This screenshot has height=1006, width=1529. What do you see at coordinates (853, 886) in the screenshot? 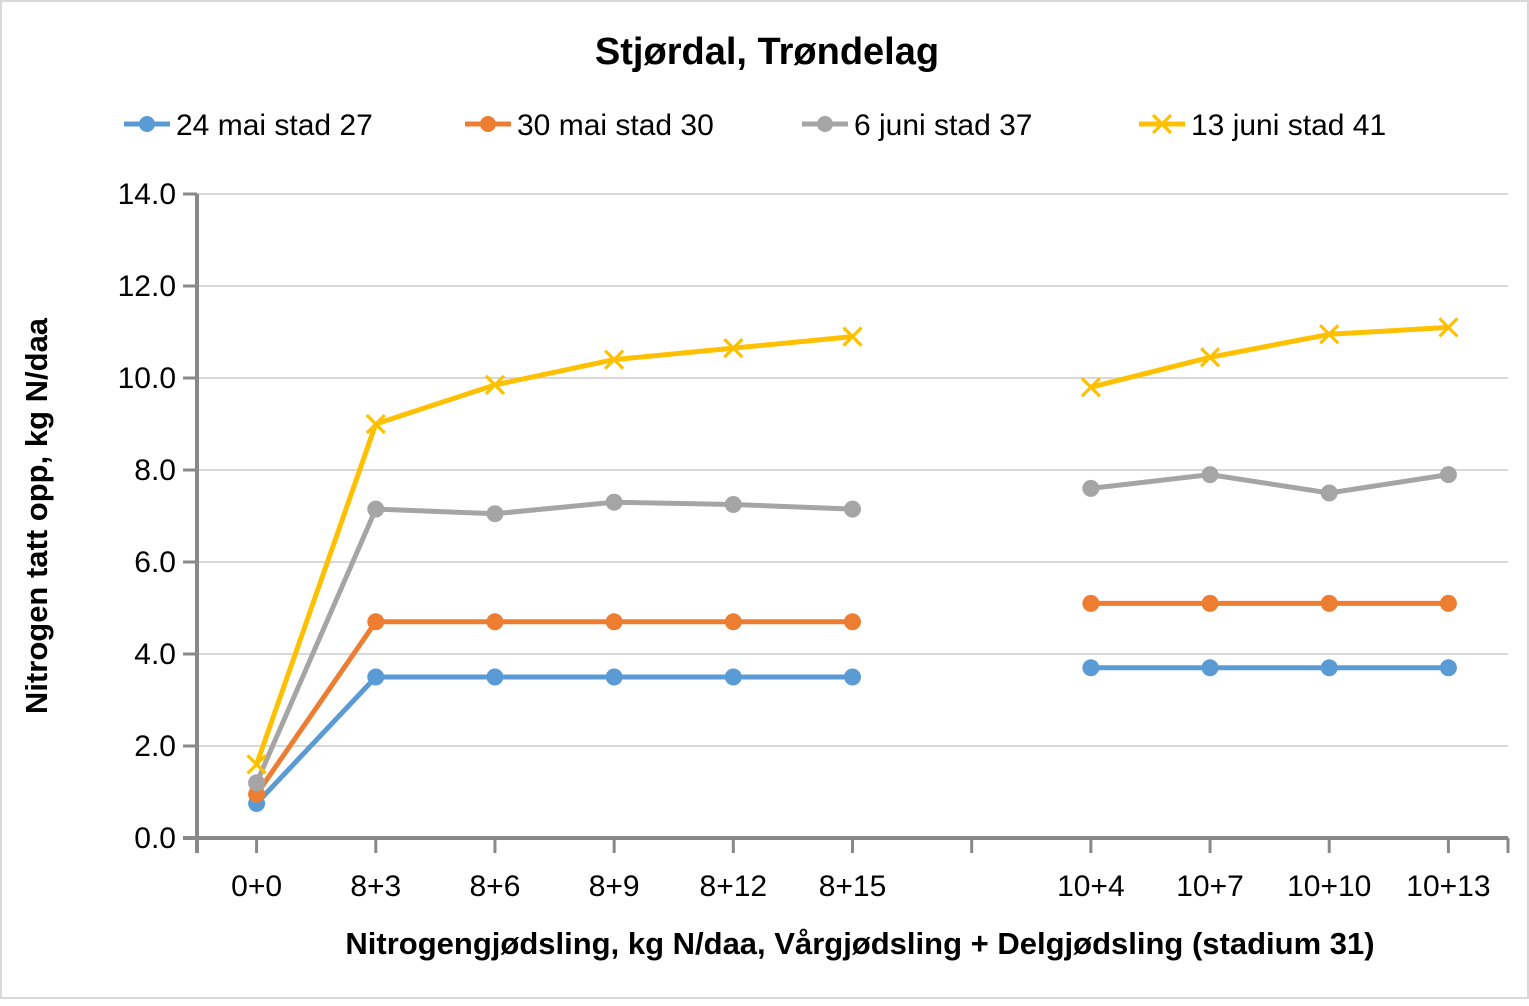
I see `x-tick-label: 8+15` at bounding box center [853, 886].